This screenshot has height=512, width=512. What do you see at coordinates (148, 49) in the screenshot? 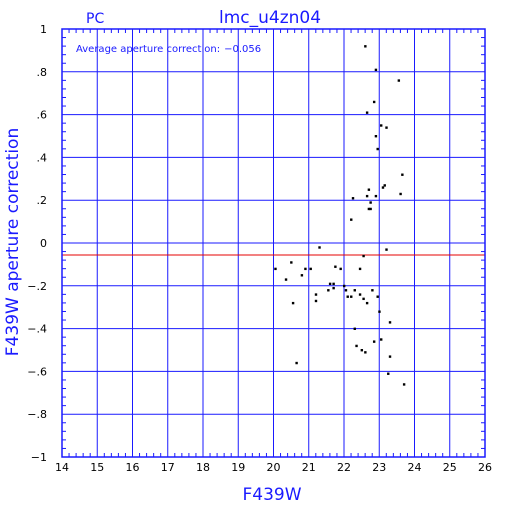
I see `annotation-label: Average aperture correction:` at bounding box center [148, 49].